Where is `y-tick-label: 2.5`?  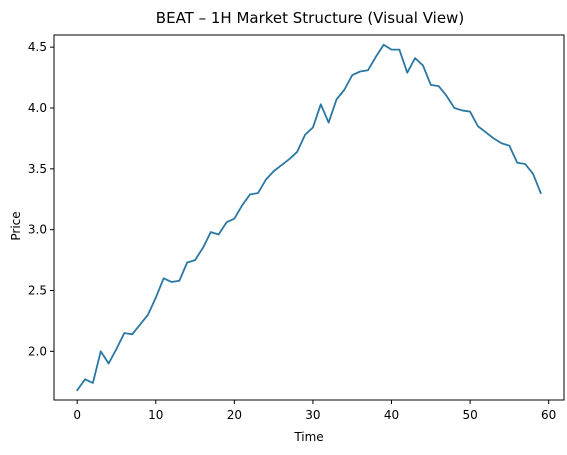
y-tick-label: 2.5 is located at coordinates (37, 291).